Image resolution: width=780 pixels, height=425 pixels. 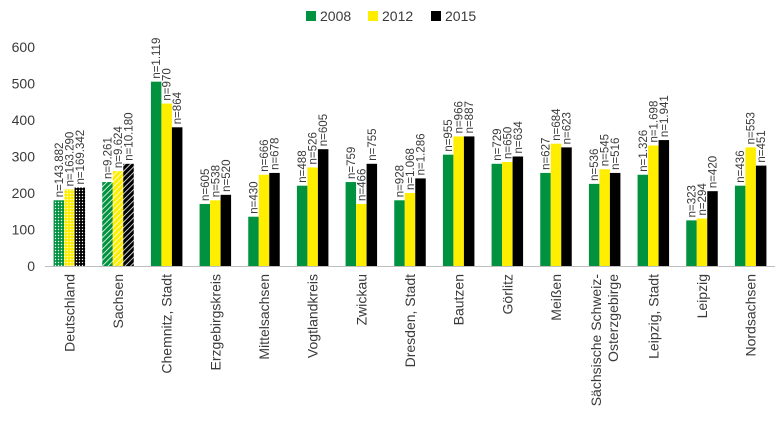 What do you see at coordinates (373, 144) in the screenshot?
I see `n-label: n=755` at bounding box center [373, 144].